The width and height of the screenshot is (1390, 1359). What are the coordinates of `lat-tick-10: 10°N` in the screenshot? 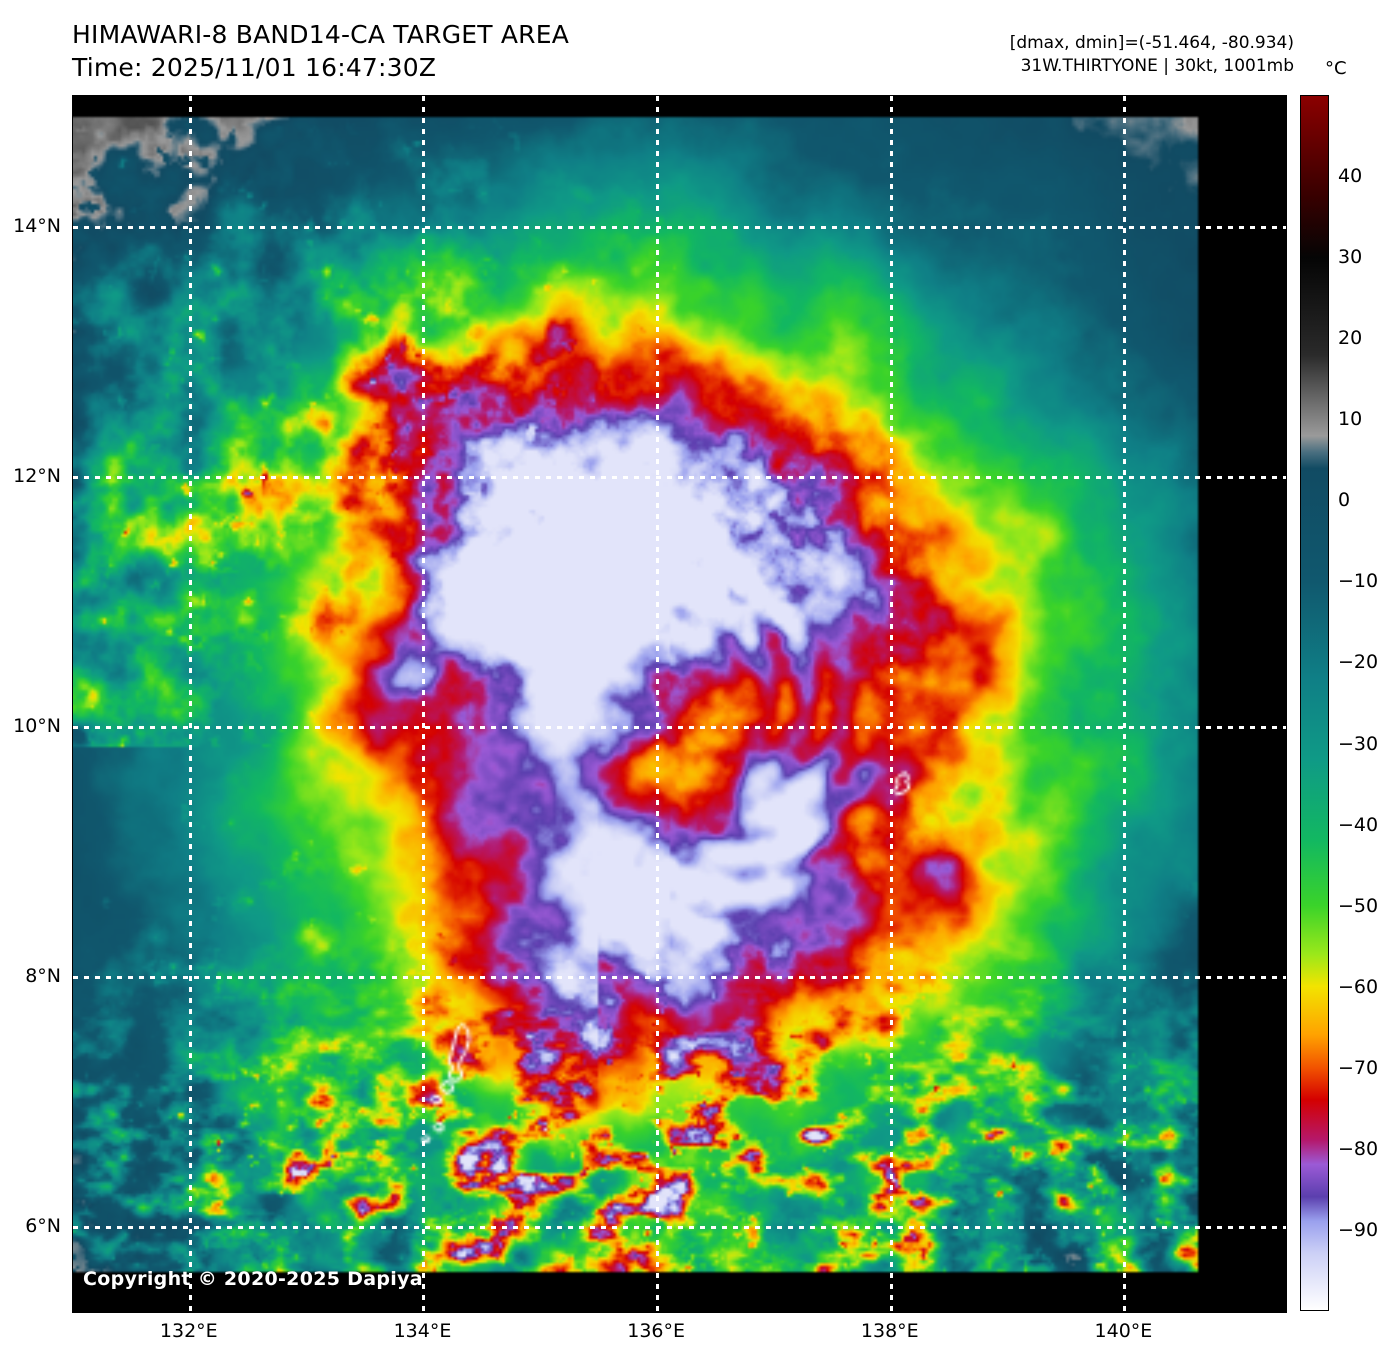 It's located at (37, 725).